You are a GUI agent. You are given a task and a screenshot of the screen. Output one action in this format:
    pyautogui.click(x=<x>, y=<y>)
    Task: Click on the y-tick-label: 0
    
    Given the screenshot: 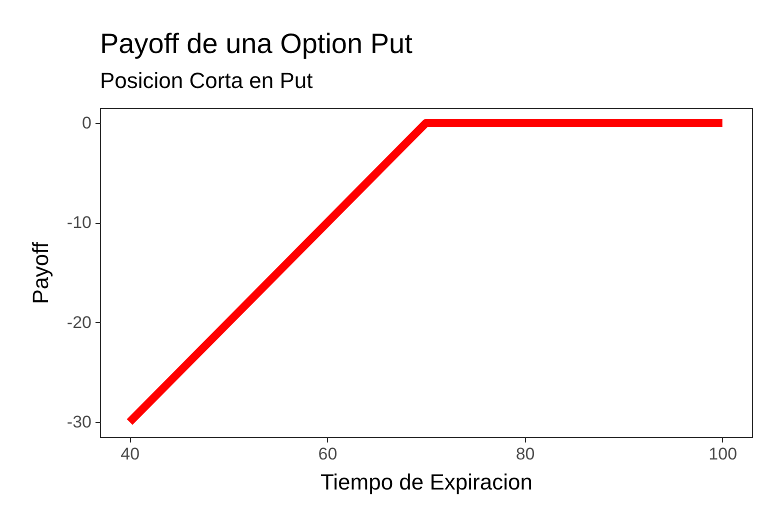 What is the action you would take?
    pyautogui.click(x=87, y=122)
    